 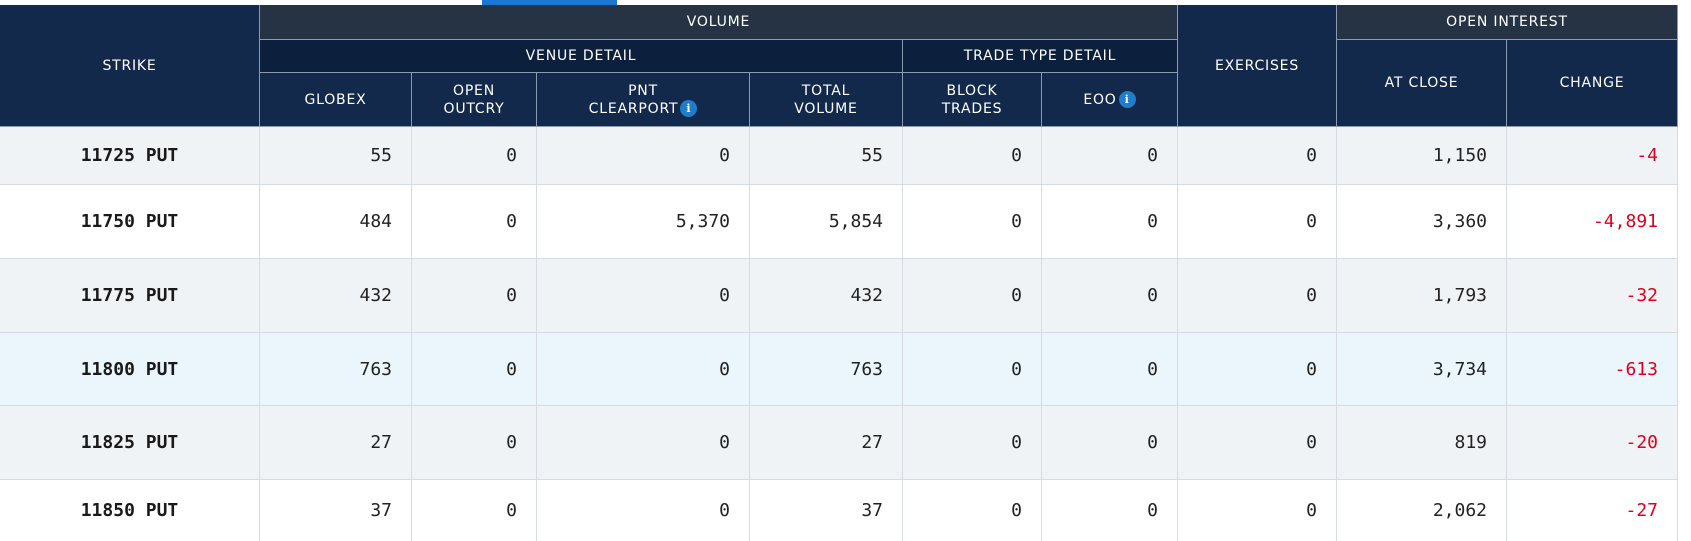 I want to click on header-strike: STRIKE, so click(x=130, y=66).